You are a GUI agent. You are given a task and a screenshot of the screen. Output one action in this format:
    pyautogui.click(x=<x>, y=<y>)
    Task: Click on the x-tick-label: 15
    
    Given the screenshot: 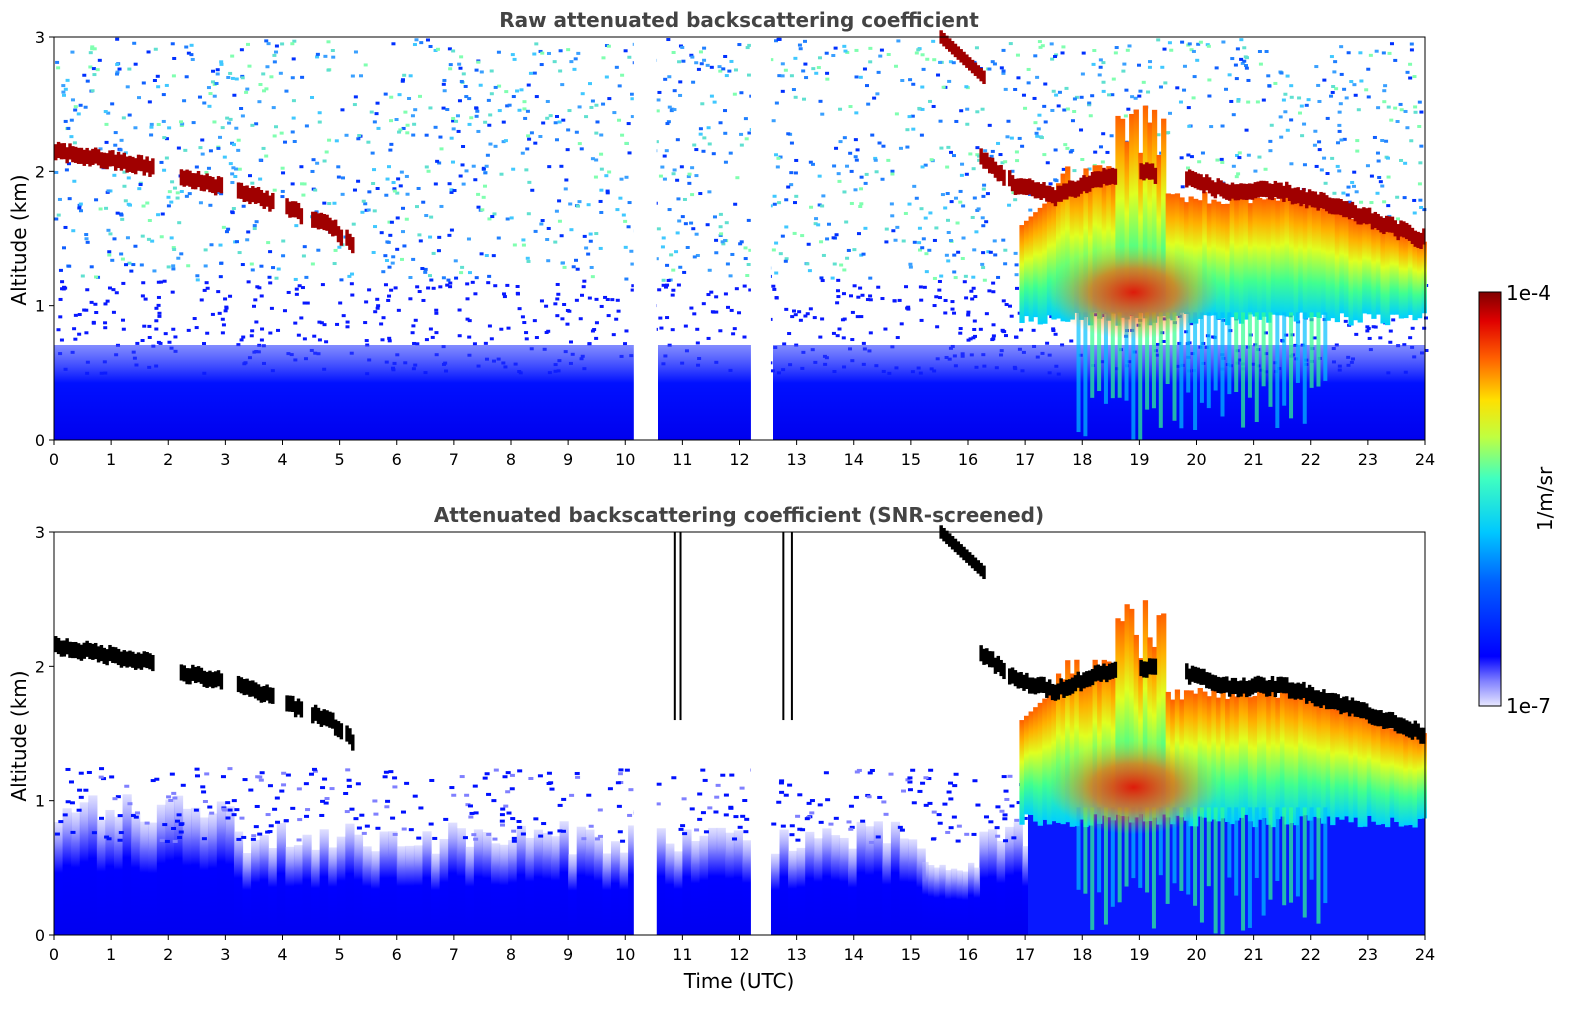 What is the action you would take?
    pyautogui.click(x=911, y=954)
    